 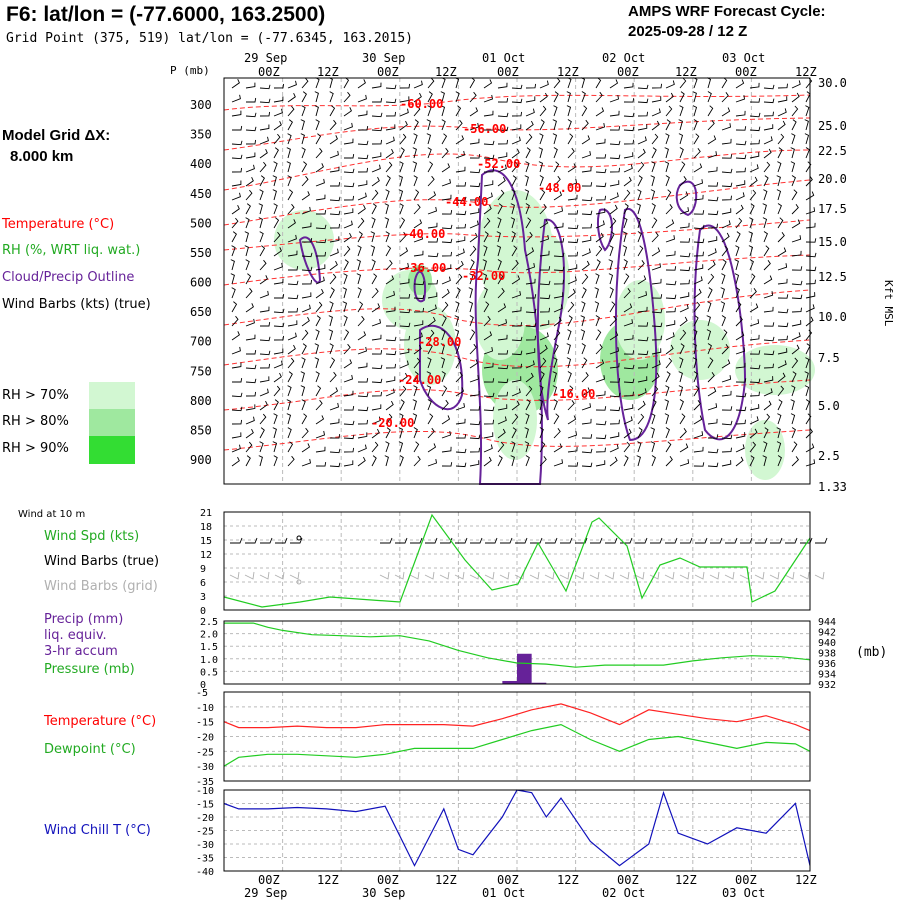 I want to click on precip-y-tick: 0, so click(x=203, y=685).